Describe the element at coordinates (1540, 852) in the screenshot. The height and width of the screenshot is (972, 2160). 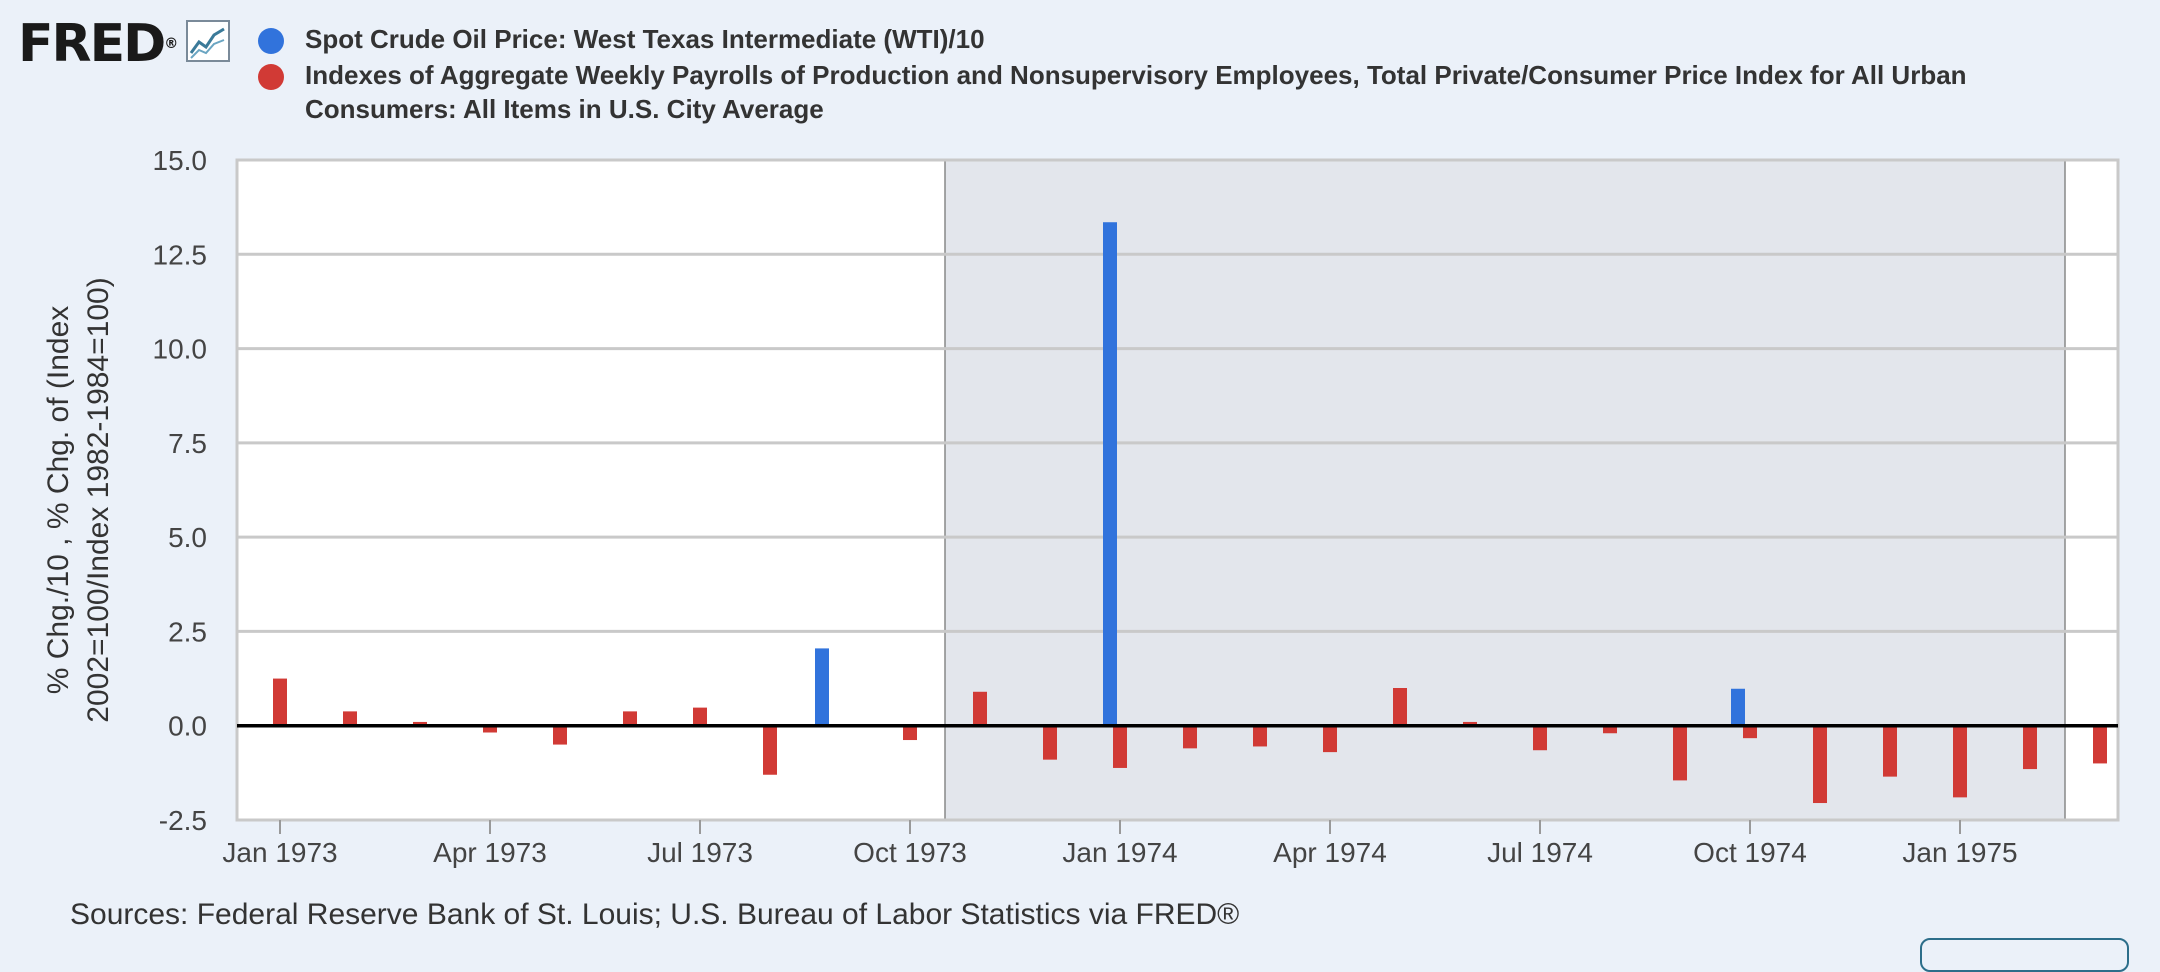
I see `x-tick-label: Jul 1974` at that location.